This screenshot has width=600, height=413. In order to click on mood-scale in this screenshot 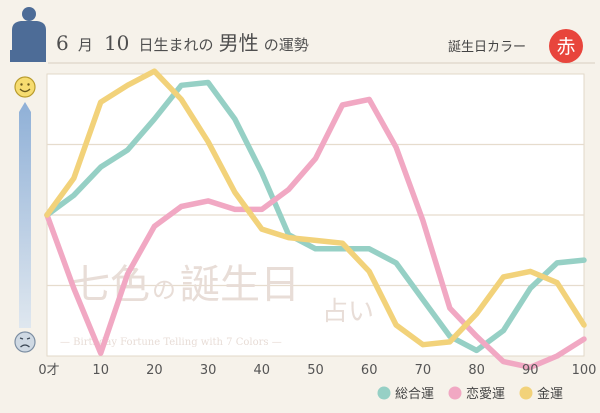, I will do `click(25, 214)`.